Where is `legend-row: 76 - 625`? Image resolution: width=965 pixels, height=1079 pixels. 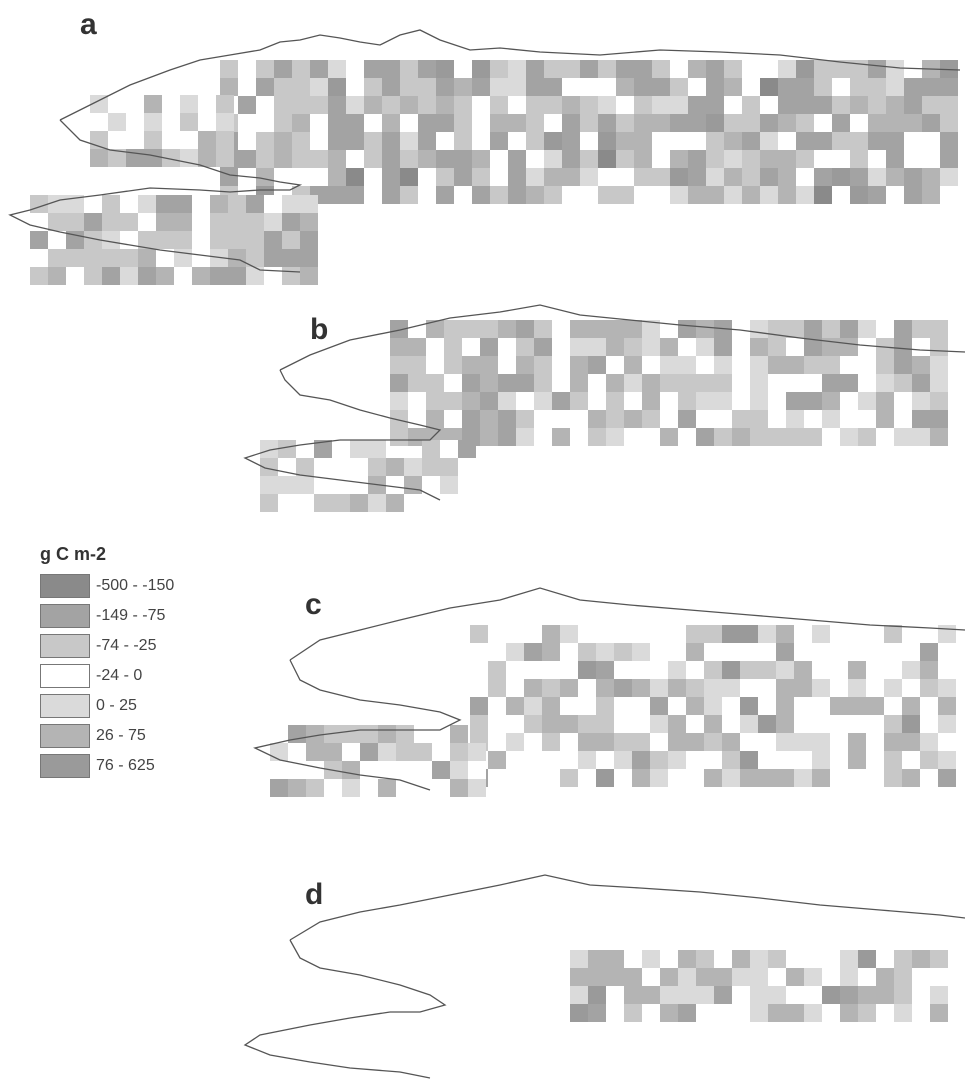 legend-row: 76 - 625 is located at coordinates (140, 766).